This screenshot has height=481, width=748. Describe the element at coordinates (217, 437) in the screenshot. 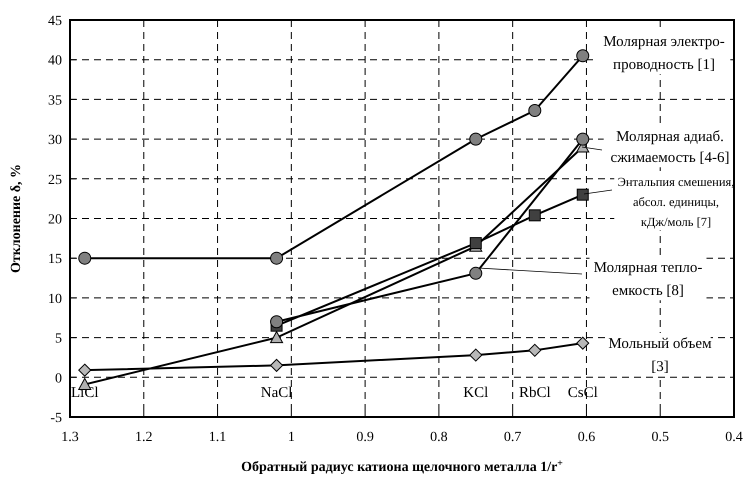

I see `x-tick-label: 1.1` at that location.